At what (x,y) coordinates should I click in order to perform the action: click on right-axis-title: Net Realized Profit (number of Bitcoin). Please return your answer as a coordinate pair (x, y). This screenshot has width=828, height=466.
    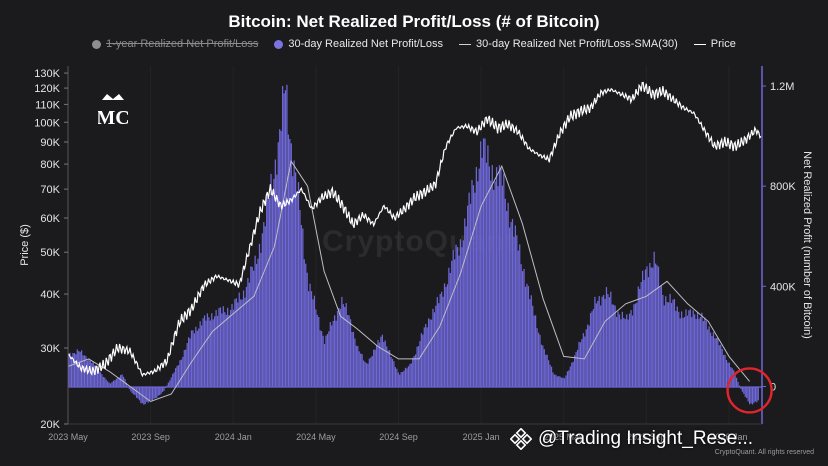
    Looking at the image, I should click on (807, 245).